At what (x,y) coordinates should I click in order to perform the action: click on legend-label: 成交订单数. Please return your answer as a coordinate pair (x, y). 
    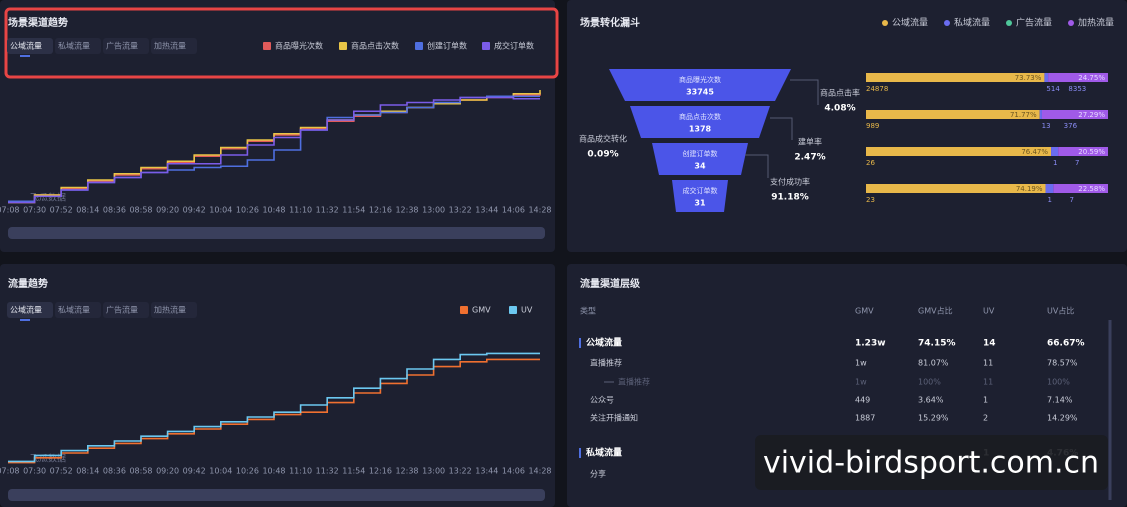
    Looking at the image, I should click on (514, 46).